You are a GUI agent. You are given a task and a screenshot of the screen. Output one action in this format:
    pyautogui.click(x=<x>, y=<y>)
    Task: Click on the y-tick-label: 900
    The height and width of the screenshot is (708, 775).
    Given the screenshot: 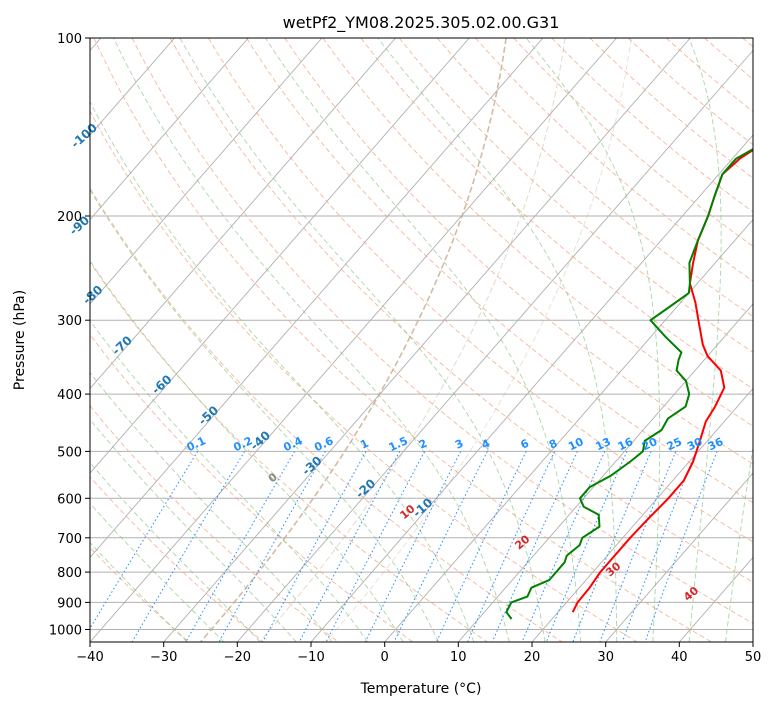 What is the action you would take?
    pyautogui.click(x=69, y=603)
    